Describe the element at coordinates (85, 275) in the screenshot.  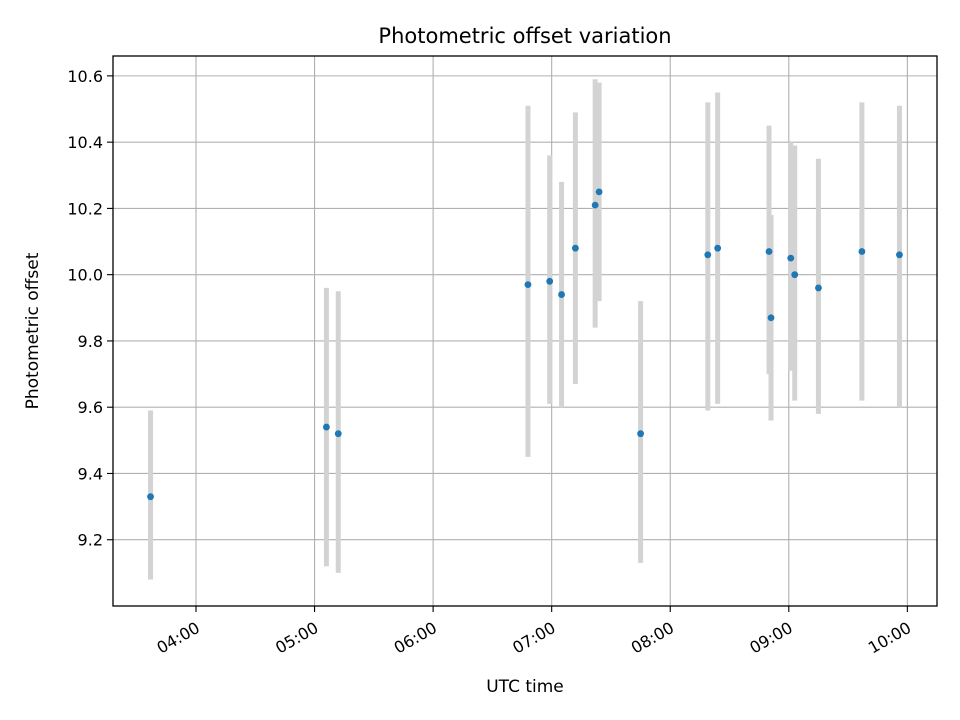
I see `y-tick-label: 10.0` at that location.